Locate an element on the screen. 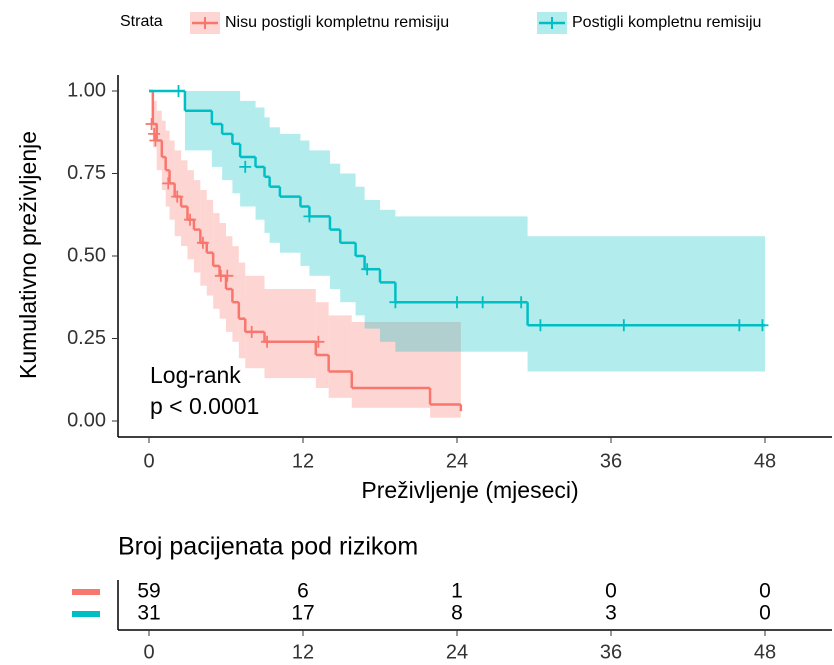 The image size is (834, 665). x-tick-label: 12 is located at coordinates (303, 461).